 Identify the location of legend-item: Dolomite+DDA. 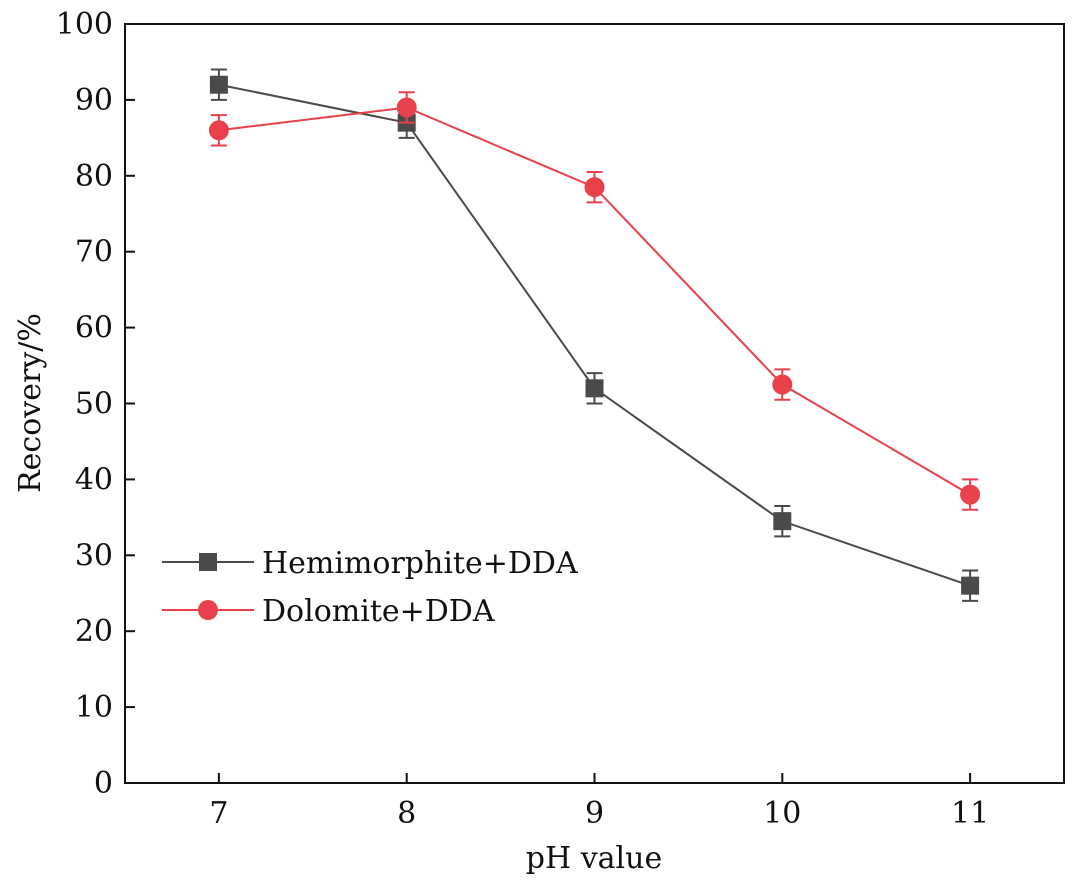
(328, 611).